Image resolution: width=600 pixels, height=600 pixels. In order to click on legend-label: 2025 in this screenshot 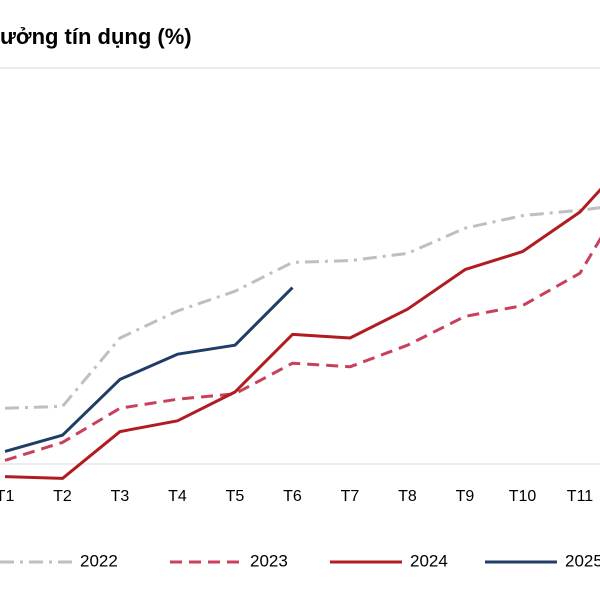, I will do `click(582, 560)`.